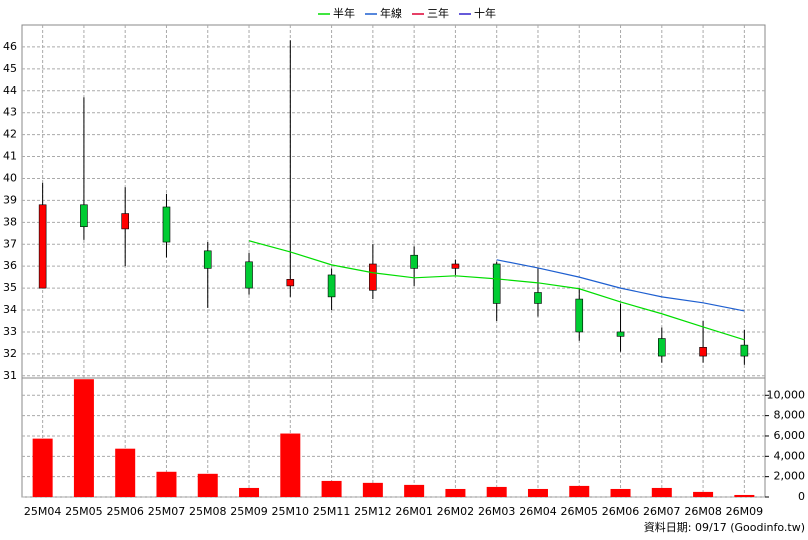 This screenshot has height=540, width=808. I want to click on y-tick-label: 39, so click(10, 199).